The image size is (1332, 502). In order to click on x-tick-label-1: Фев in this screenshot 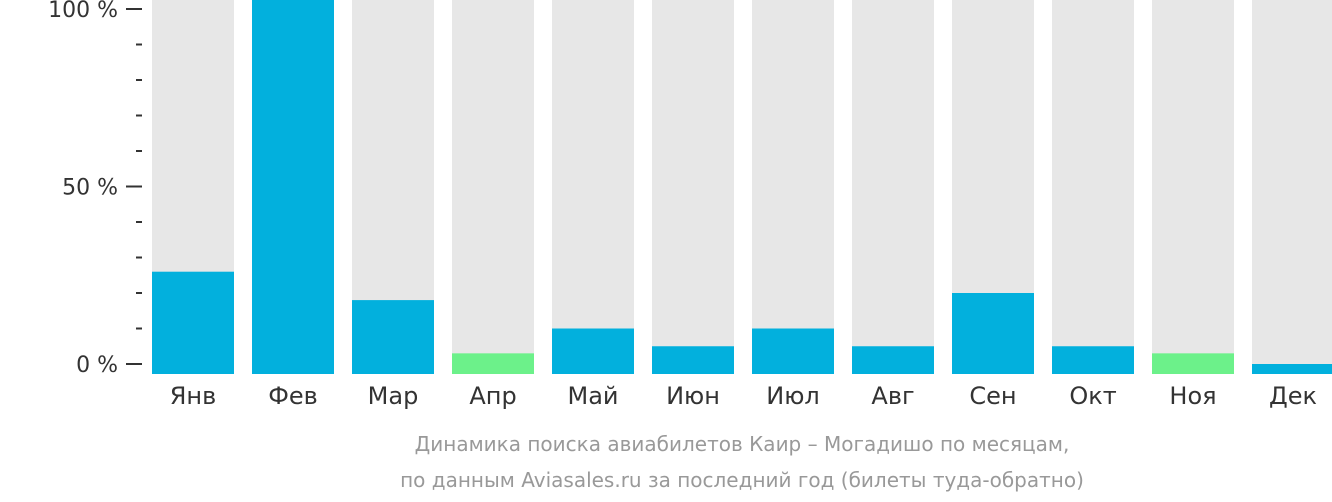, I will do `click(293, 396)`.